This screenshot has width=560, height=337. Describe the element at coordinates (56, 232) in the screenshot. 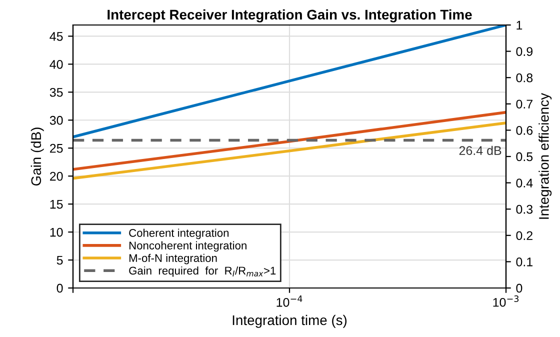

I see `y-tick-label: 10` at that location.